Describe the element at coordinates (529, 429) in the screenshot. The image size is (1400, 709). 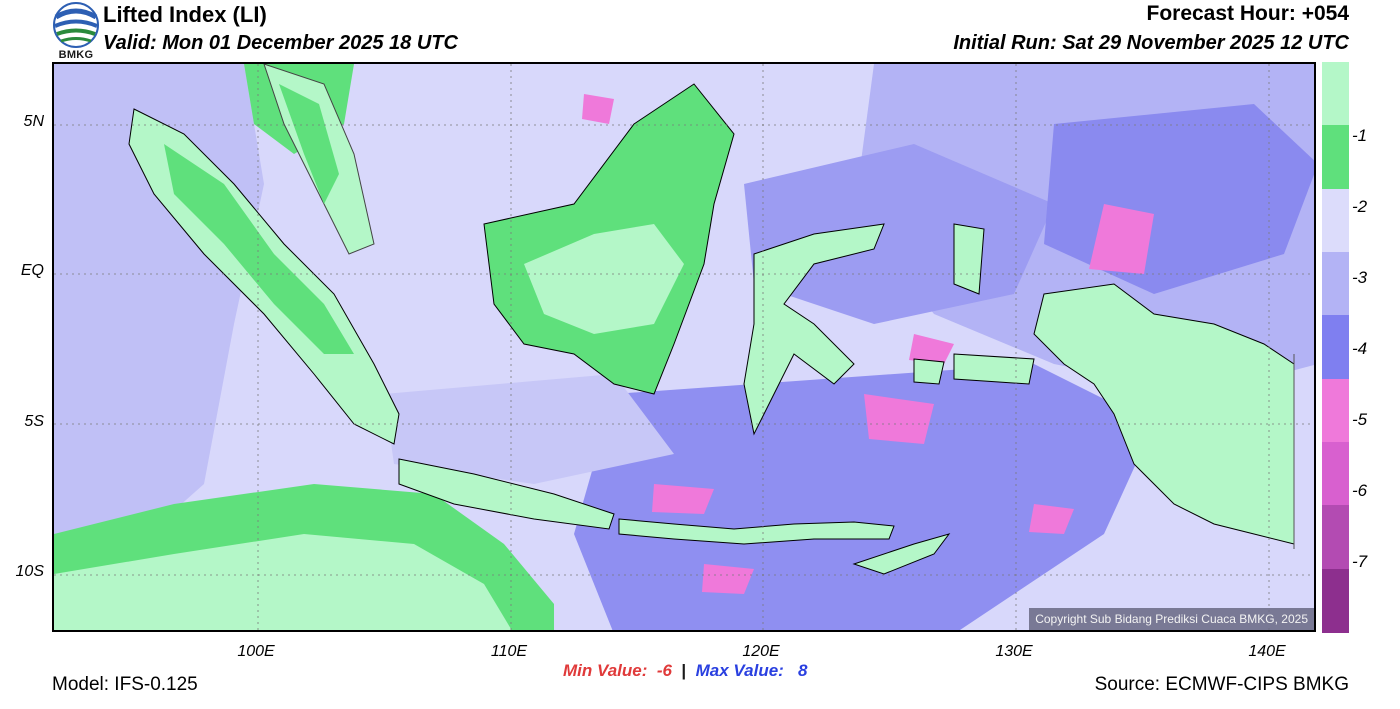
I see `field-java-sea` at that location.